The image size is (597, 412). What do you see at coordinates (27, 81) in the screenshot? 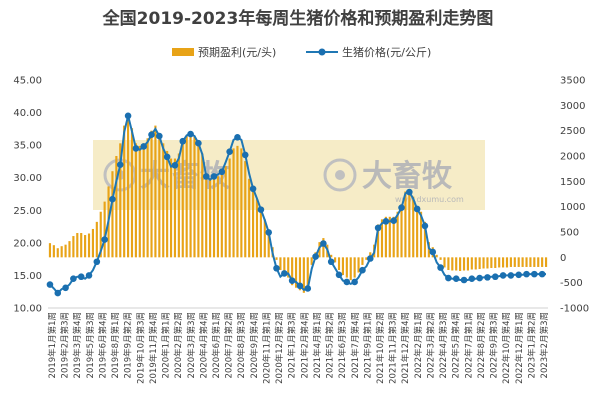
I see `left-axis-tick: 45.00` at bounding box center [27, 81].